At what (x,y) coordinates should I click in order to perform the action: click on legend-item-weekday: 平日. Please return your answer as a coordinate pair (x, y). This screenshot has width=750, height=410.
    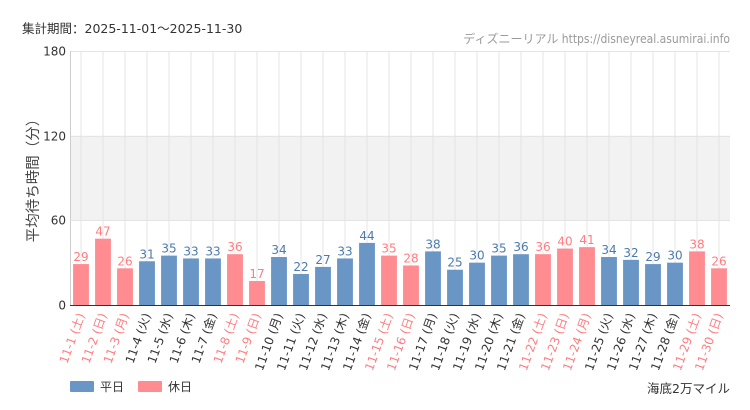
    Looking at the image, I should click on (97, 386).